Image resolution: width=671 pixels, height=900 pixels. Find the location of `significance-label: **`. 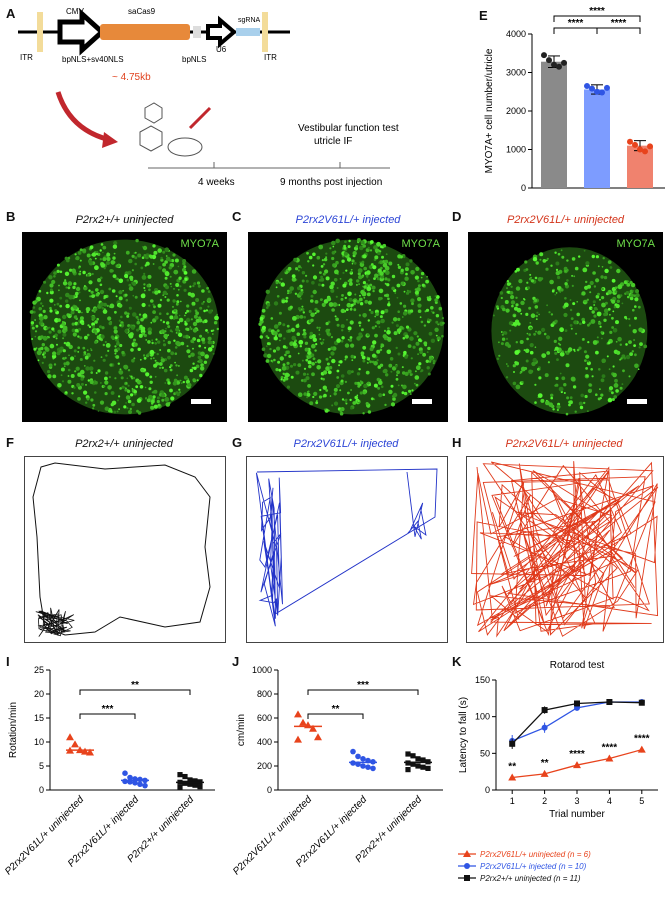

significance-label: ** is located at coordinates (336, 709).